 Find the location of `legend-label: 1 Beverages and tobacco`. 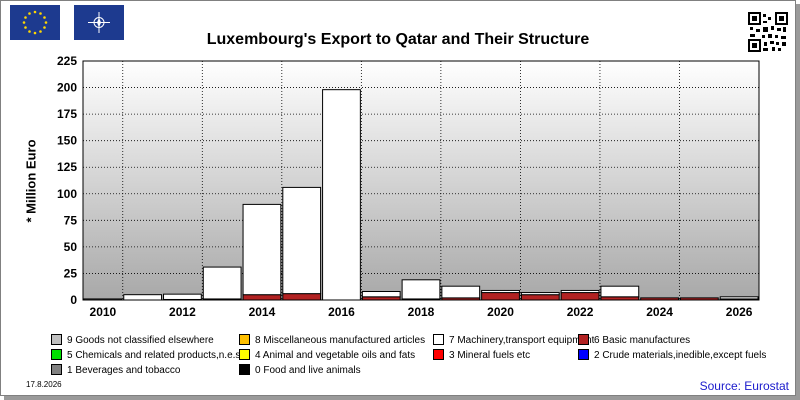

legend-label: 1 Beverages and tobacco is located at coordinates (124, 370).